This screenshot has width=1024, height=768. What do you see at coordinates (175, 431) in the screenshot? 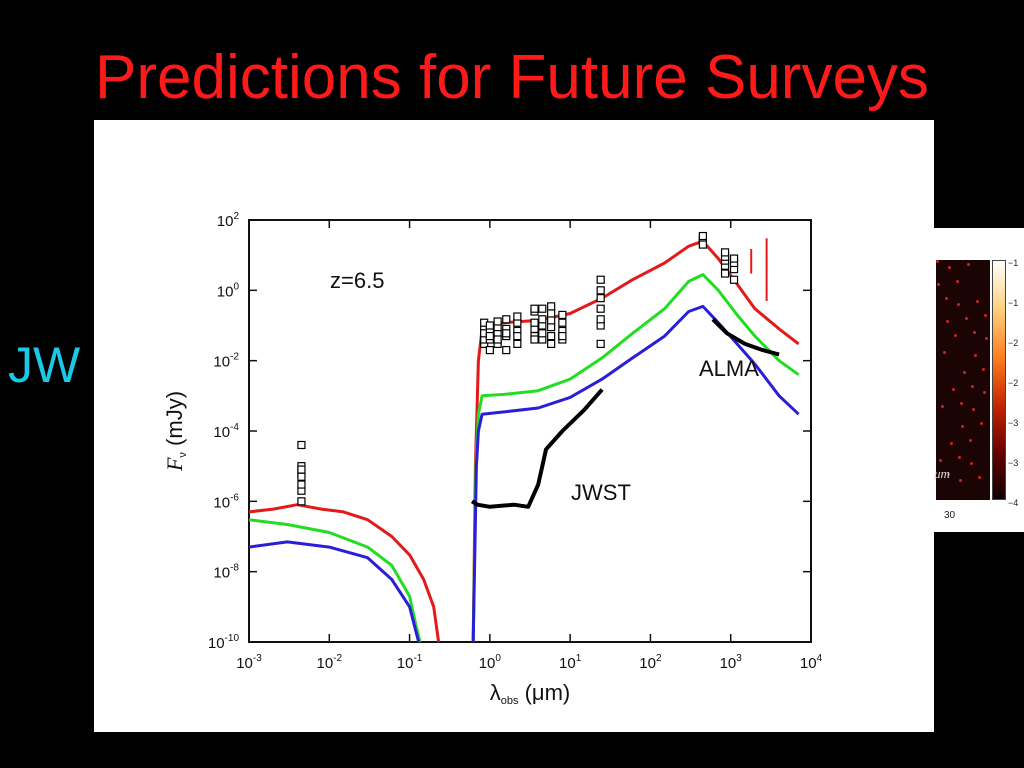
I see `y-axis-label: Fν (mJy)` at bounding box center [175, 431].